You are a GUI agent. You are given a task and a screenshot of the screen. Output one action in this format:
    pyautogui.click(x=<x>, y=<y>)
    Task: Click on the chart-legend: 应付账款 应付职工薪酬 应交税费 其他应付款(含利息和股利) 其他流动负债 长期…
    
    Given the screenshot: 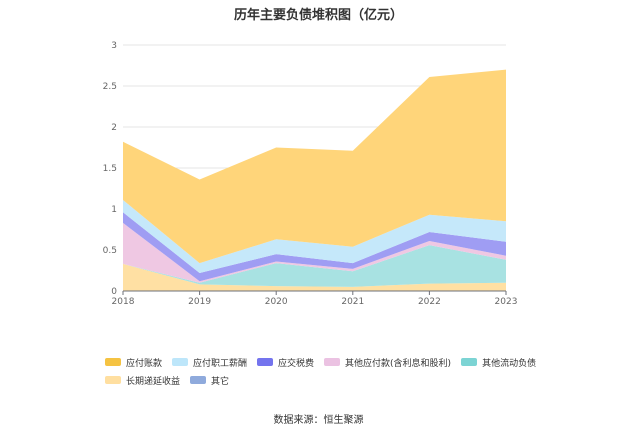 What is the action you would take?
    pyautogui.click(x=345, y=371)
    